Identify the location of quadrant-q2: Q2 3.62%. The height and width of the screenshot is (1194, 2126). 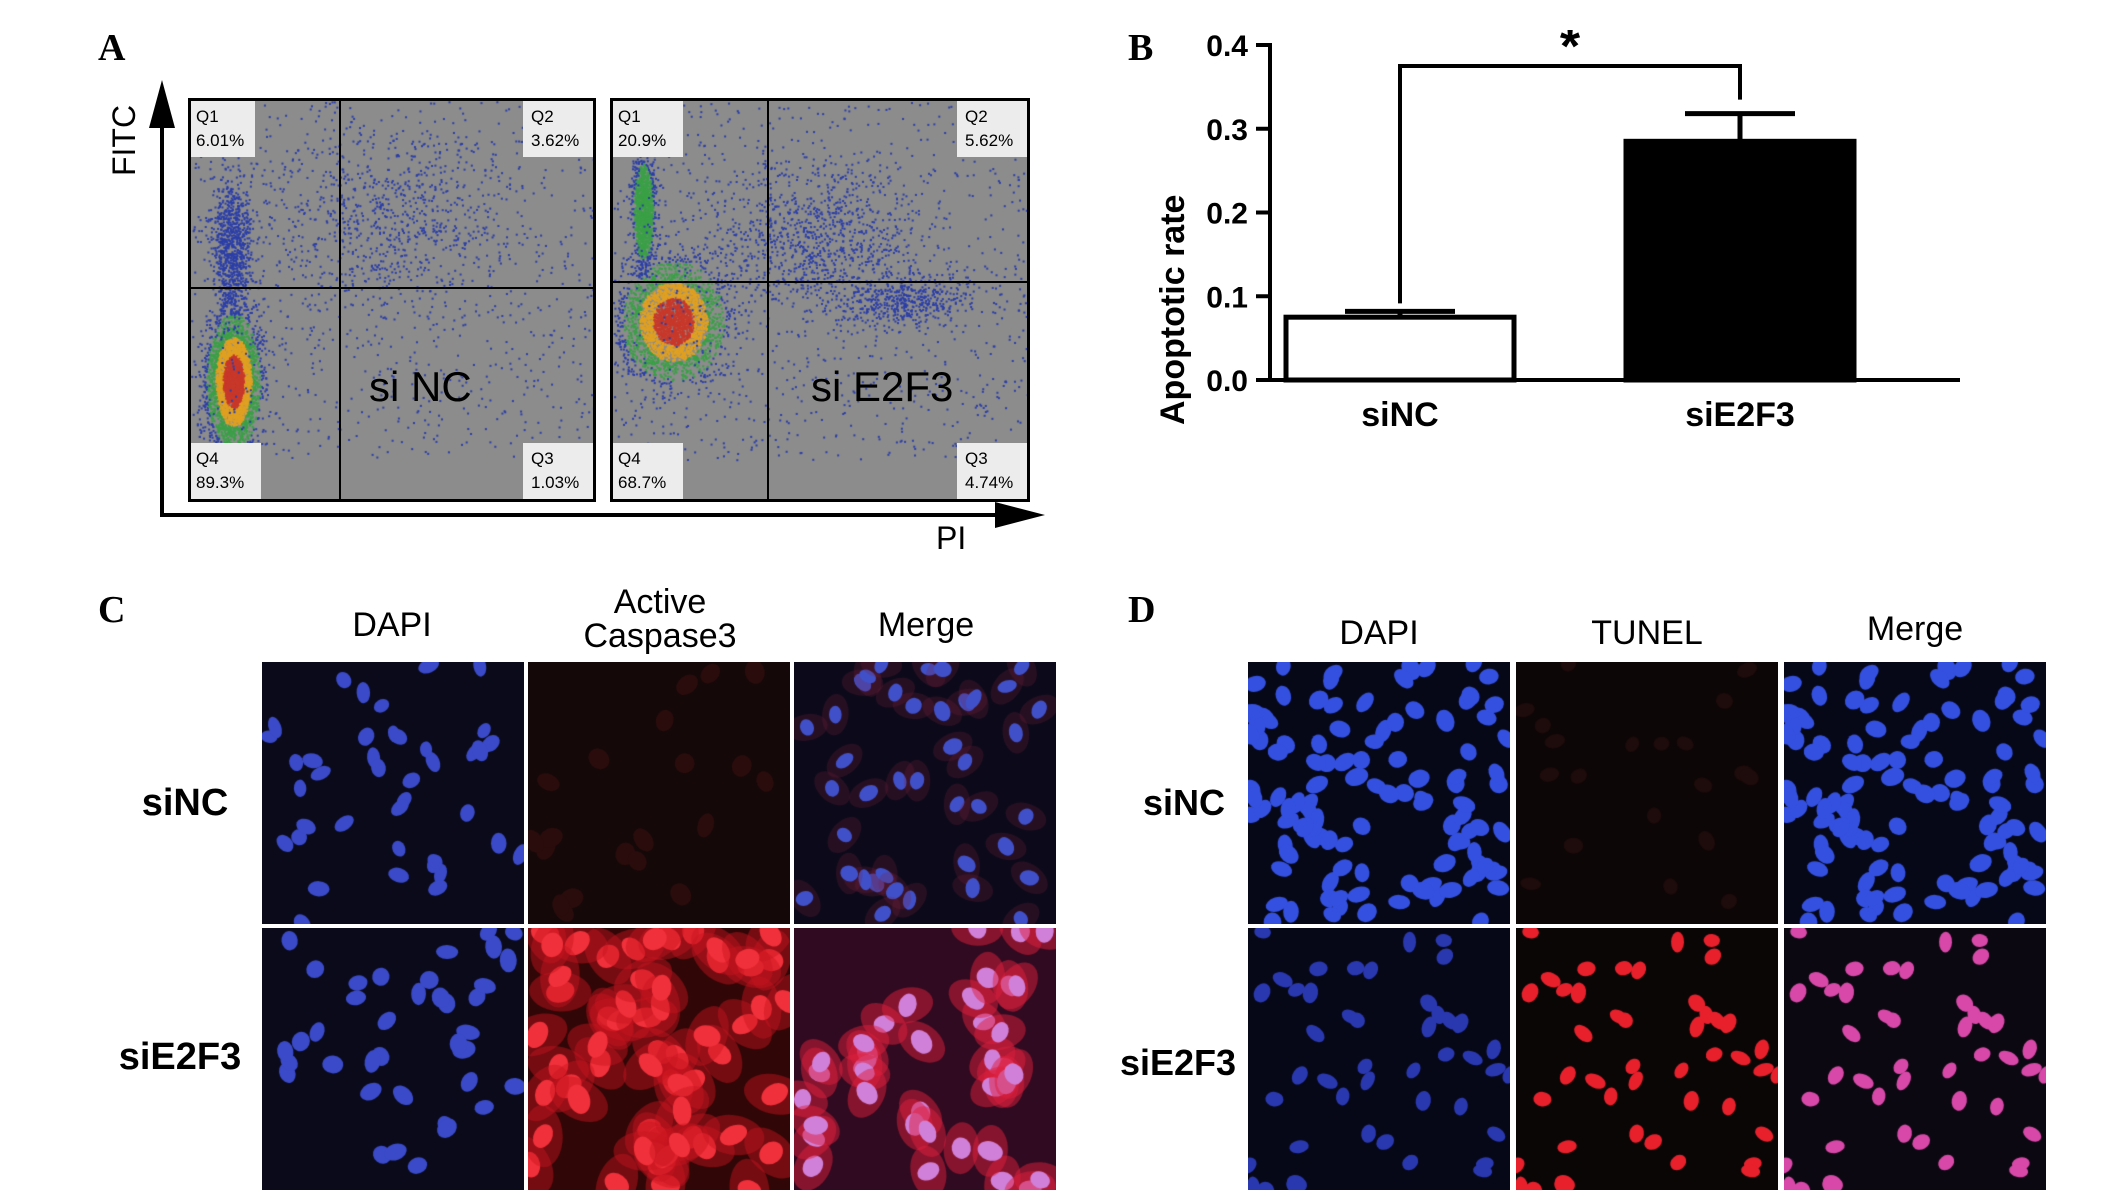
(558, 129).